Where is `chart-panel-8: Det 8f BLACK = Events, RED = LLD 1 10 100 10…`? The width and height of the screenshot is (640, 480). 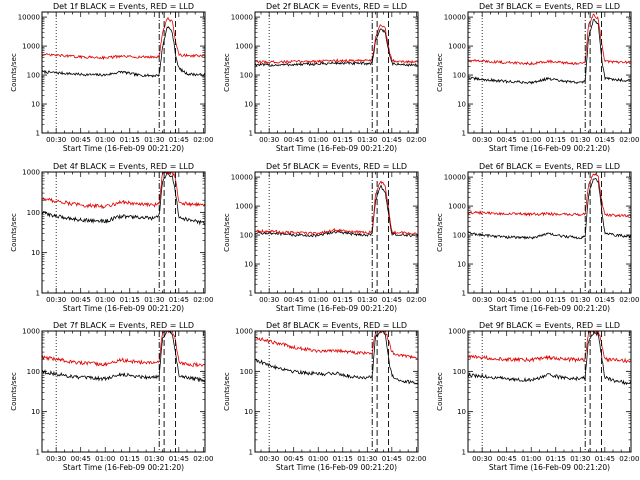
chart-panel-8: Det 8f BLACK = Events, RED = LLD 1 10 100 10… is located at coordinates (324, 396).